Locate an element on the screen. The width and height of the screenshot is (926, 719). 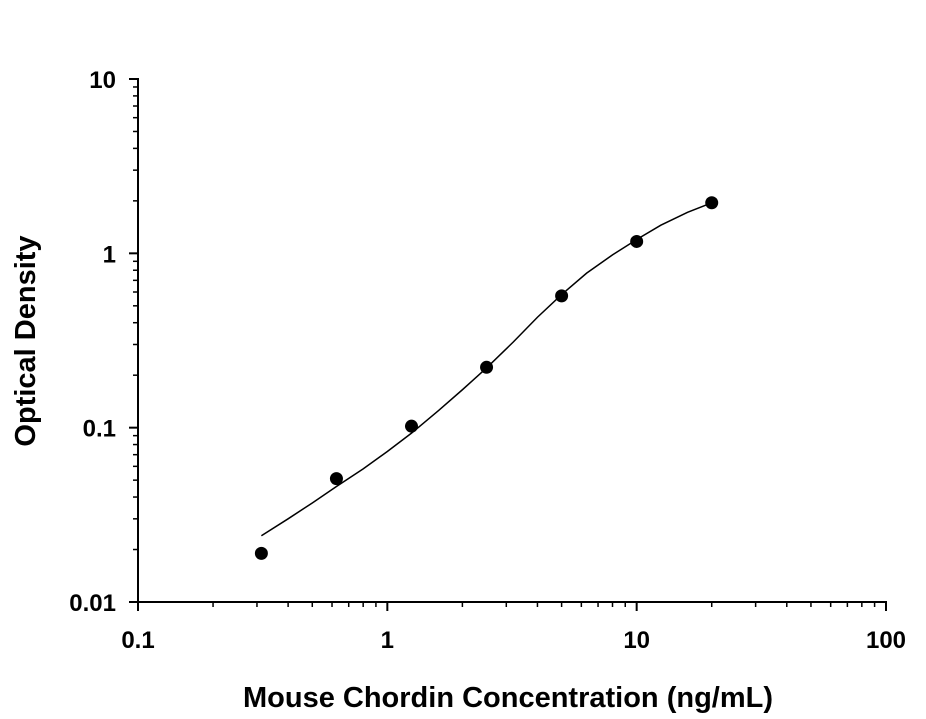
y-axis-title: Optical Density is located at coordinates (26, 340).